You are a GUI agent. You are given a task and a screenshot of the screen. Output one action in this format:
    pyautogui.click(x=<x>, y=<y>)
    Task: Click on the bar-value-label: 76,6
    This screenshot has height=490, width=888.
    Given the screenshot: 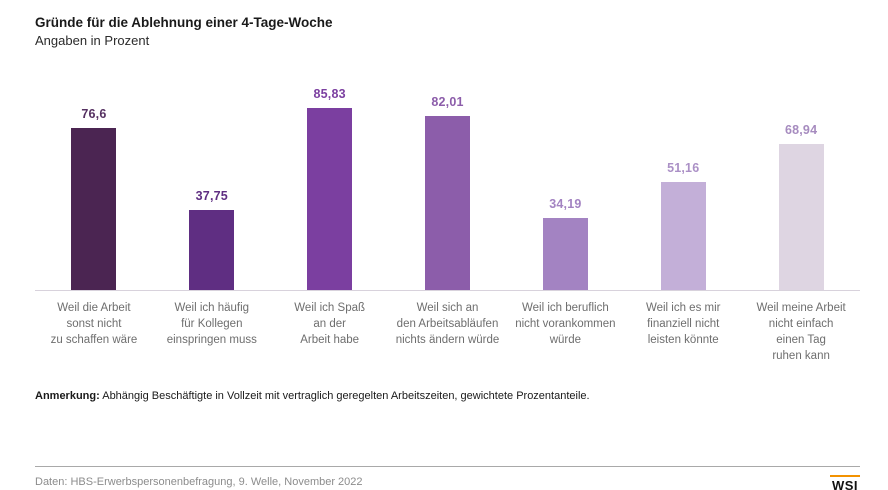 What is the action you would take?
    pyautogui.click(x=94, y=113)
    